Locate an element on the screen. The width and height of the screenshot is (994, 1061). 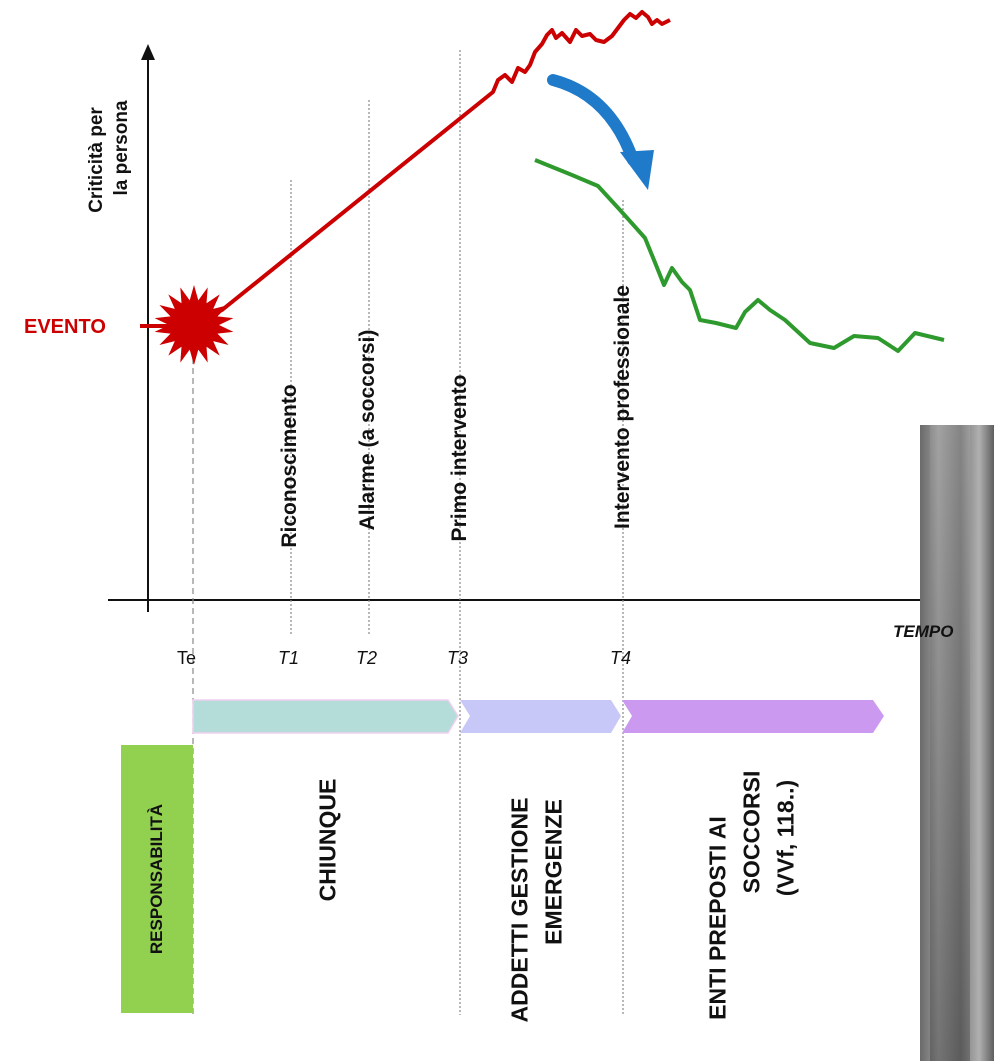
improvement-arrowhead is located at coordinates (637, 170).